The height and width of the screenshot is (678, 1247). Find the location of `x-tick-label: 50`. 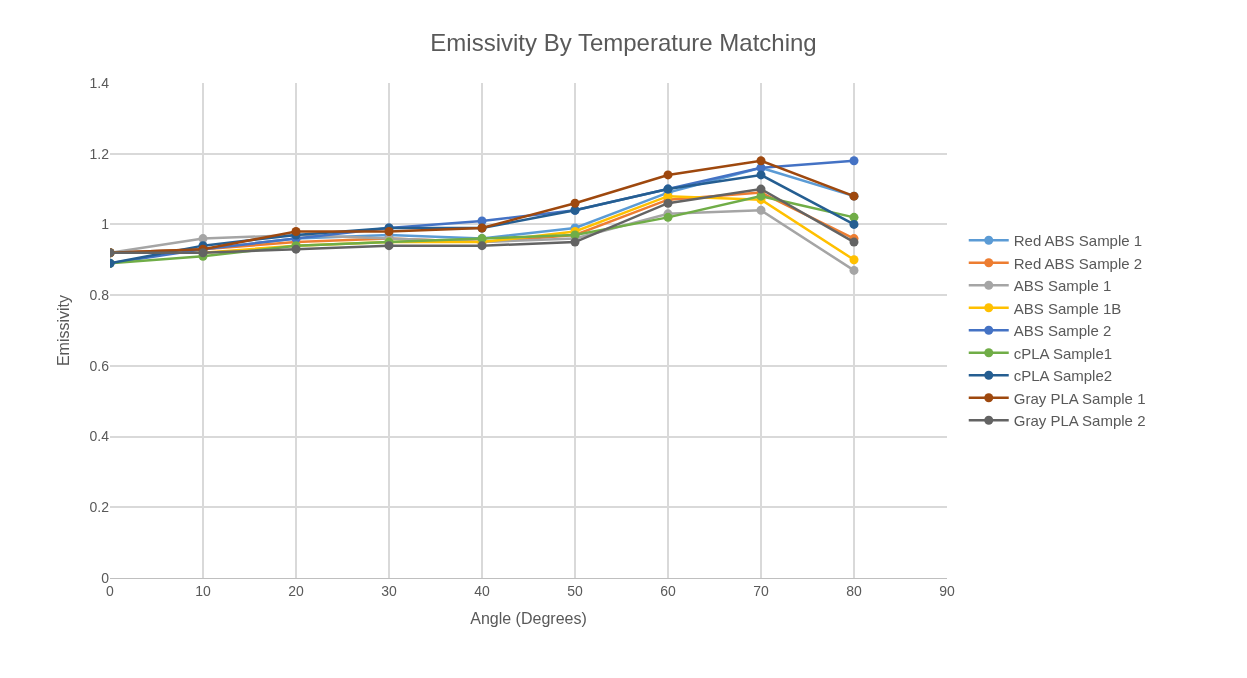

x-tick-label: 50 is located at coordinates (575, 590).